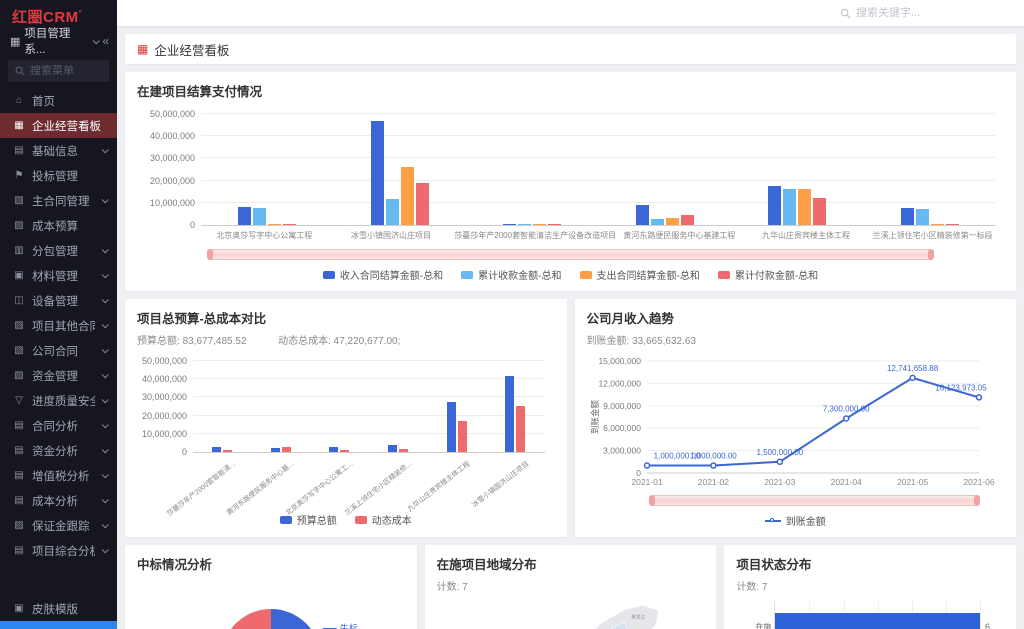  Describe the element at coordinates (58, 550) in the screenshot. I see `sidebar-item-18: ▤ 项目综合分析` at that location.